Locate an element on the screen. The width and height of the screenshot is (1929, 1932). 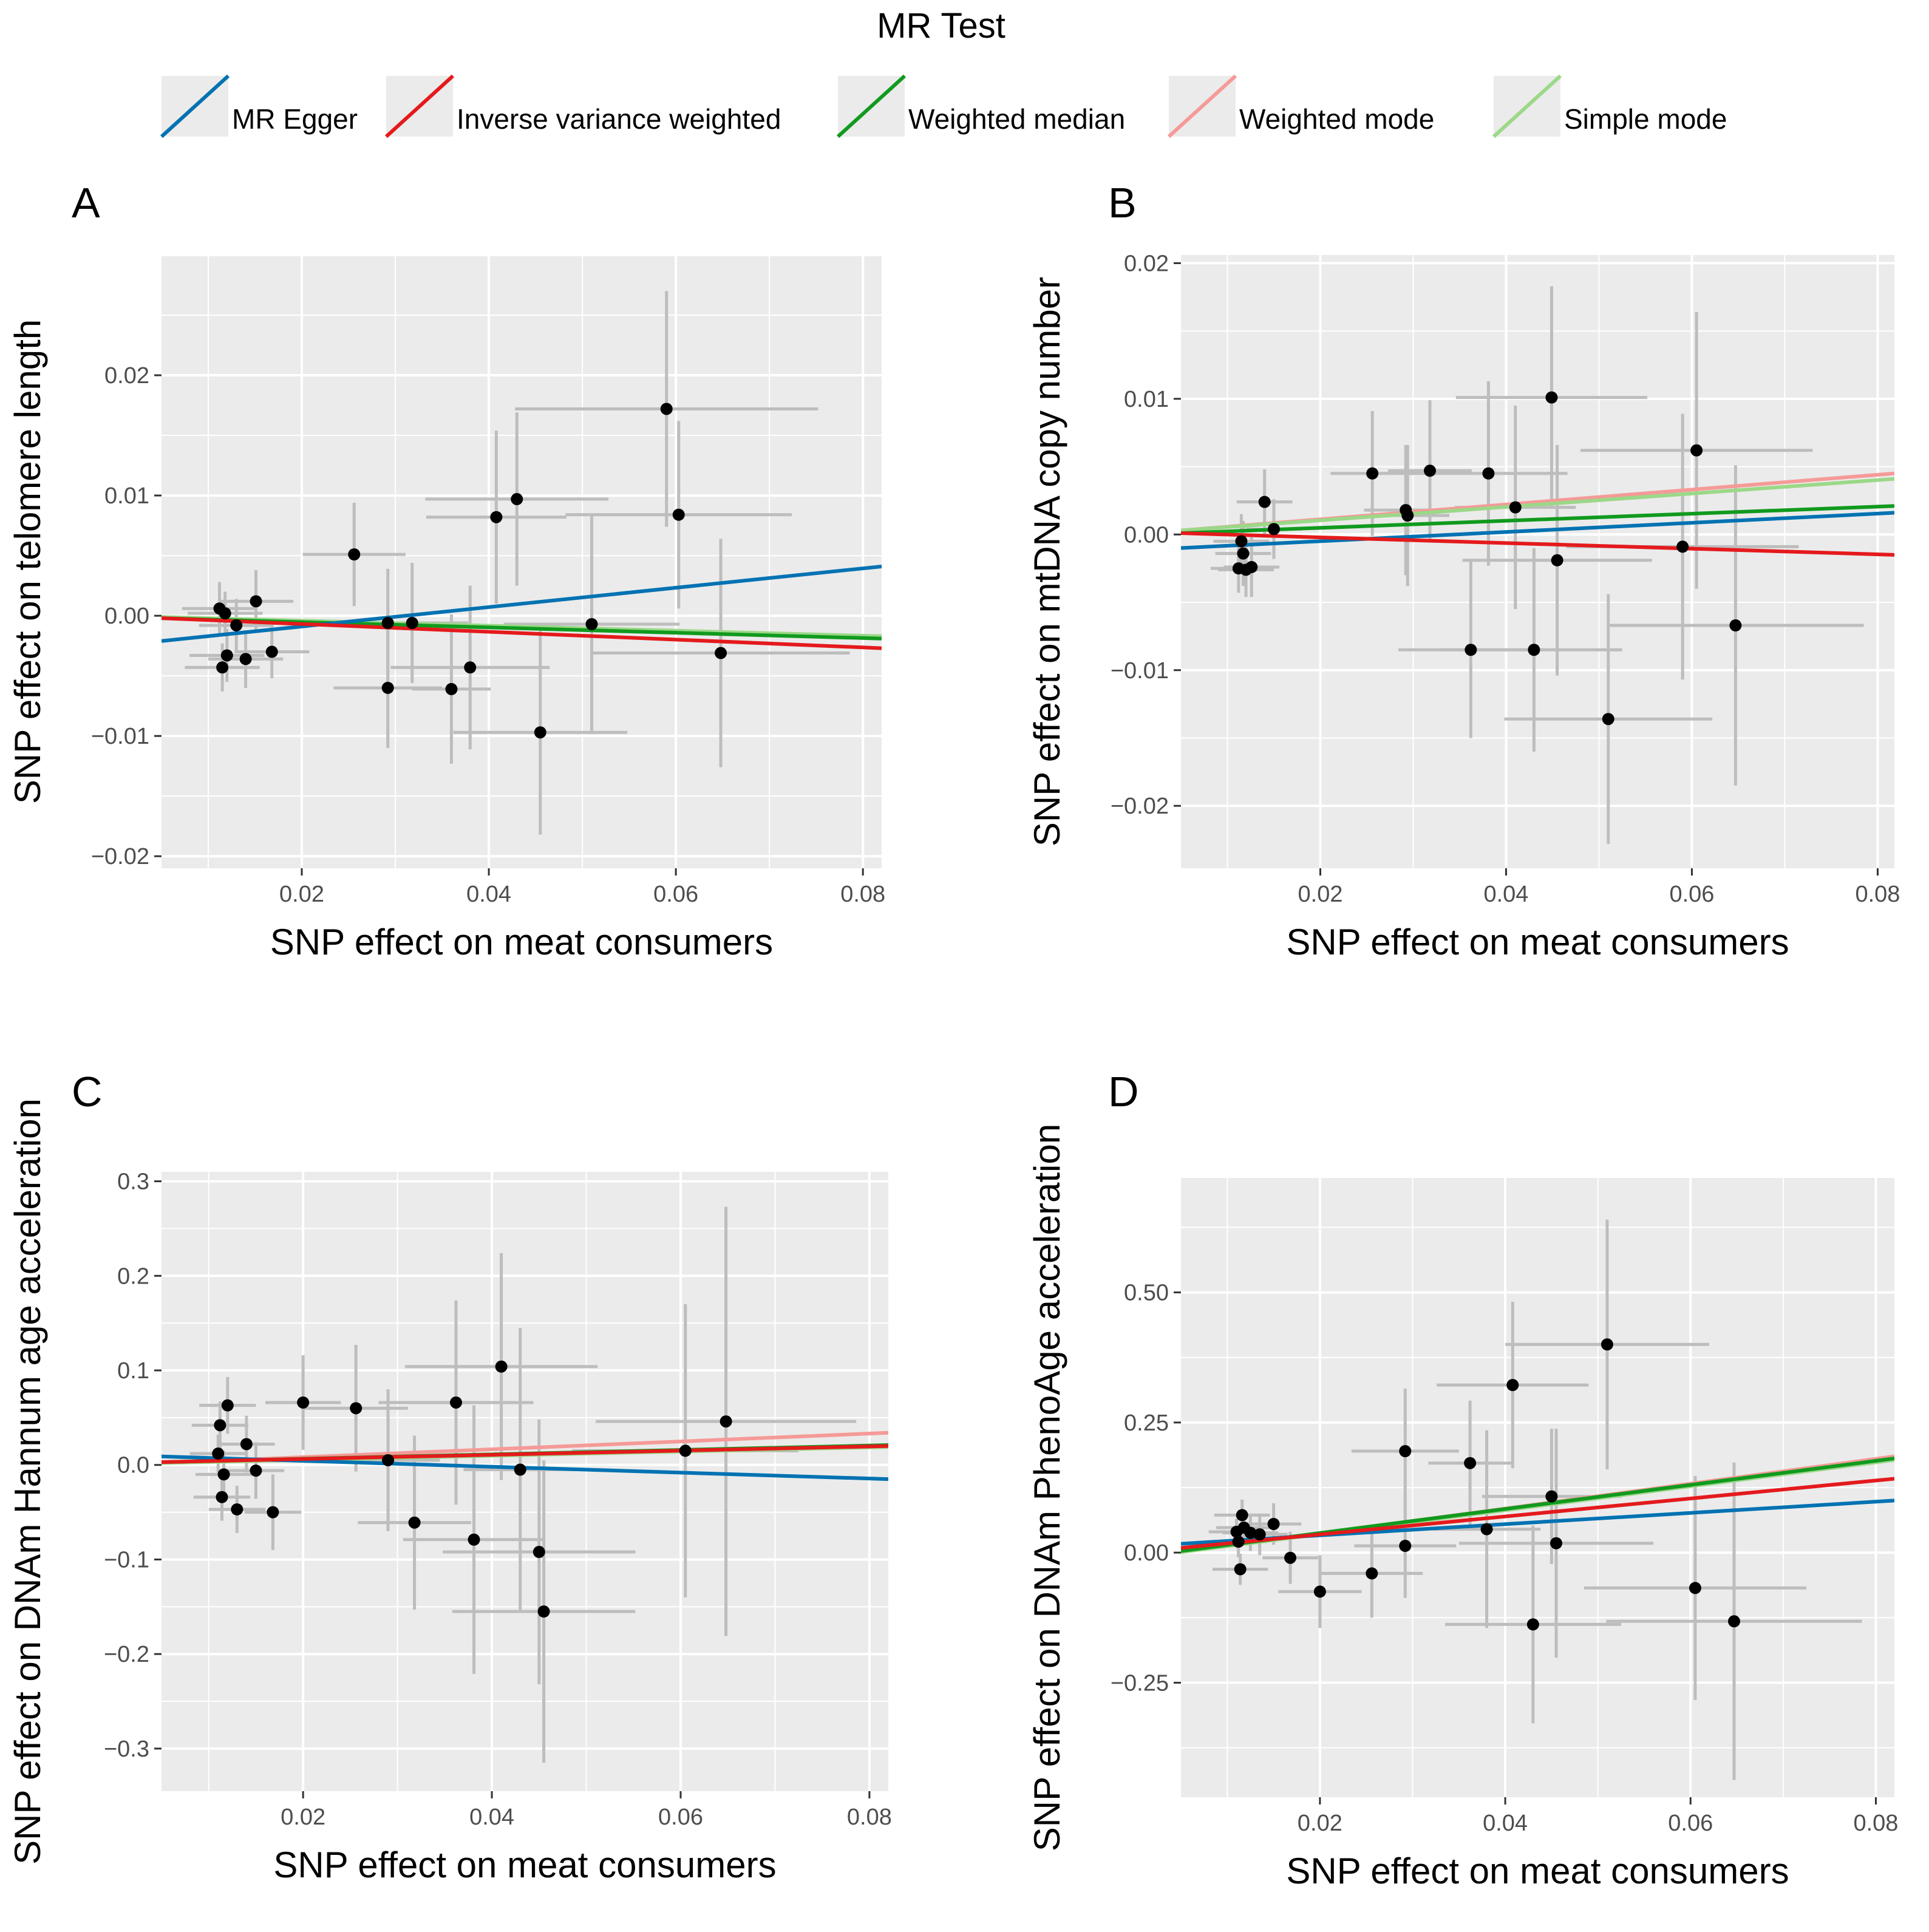
x-tick-label: 0.08 is located at coordinates (869, 1817).